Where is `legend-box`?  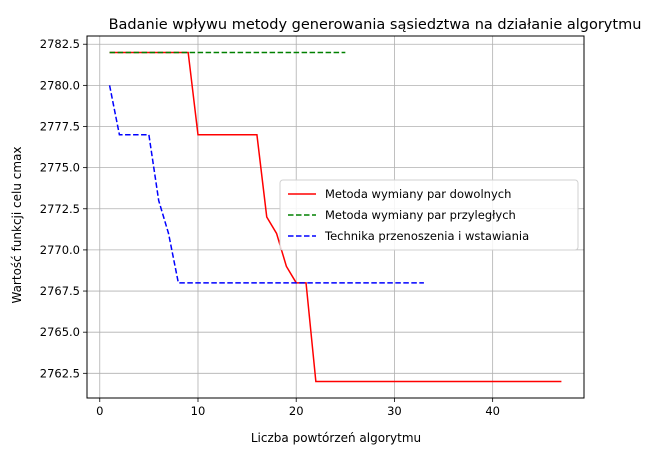
legend-box is located at coordinates (429, 215).